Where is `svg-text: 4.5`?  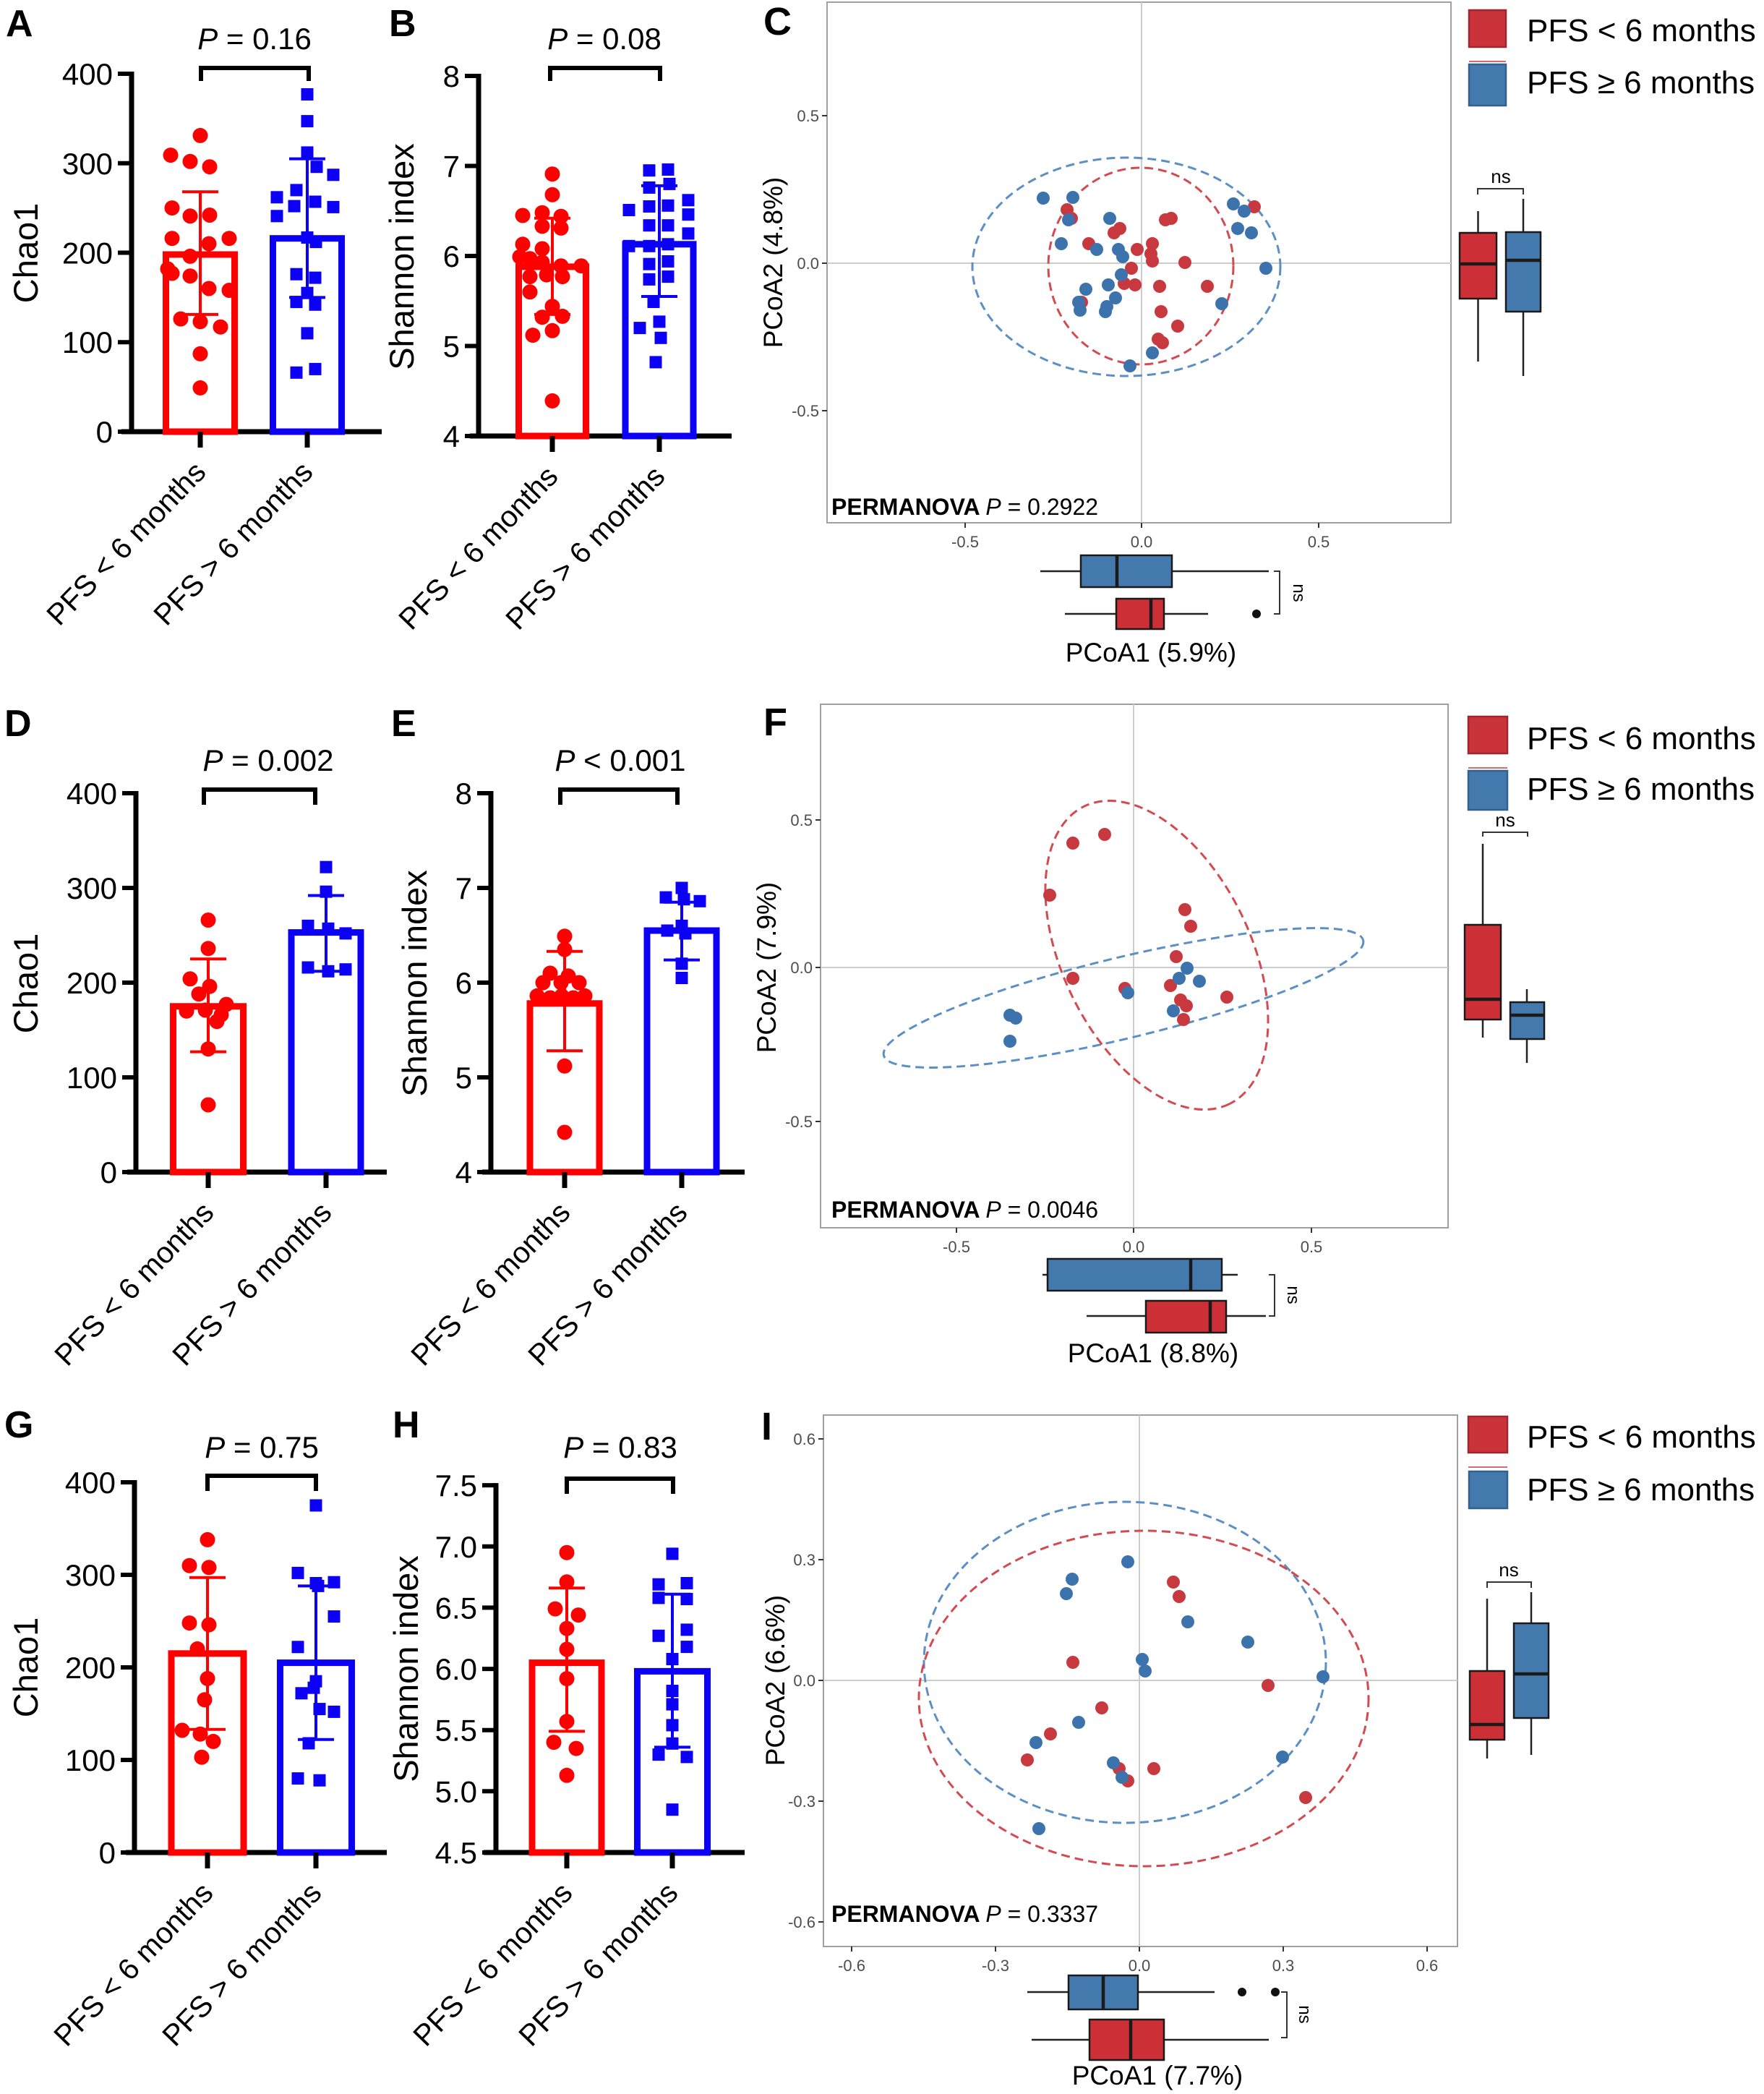 svg-text: 4.5 is located at coordinates (456, 1853).